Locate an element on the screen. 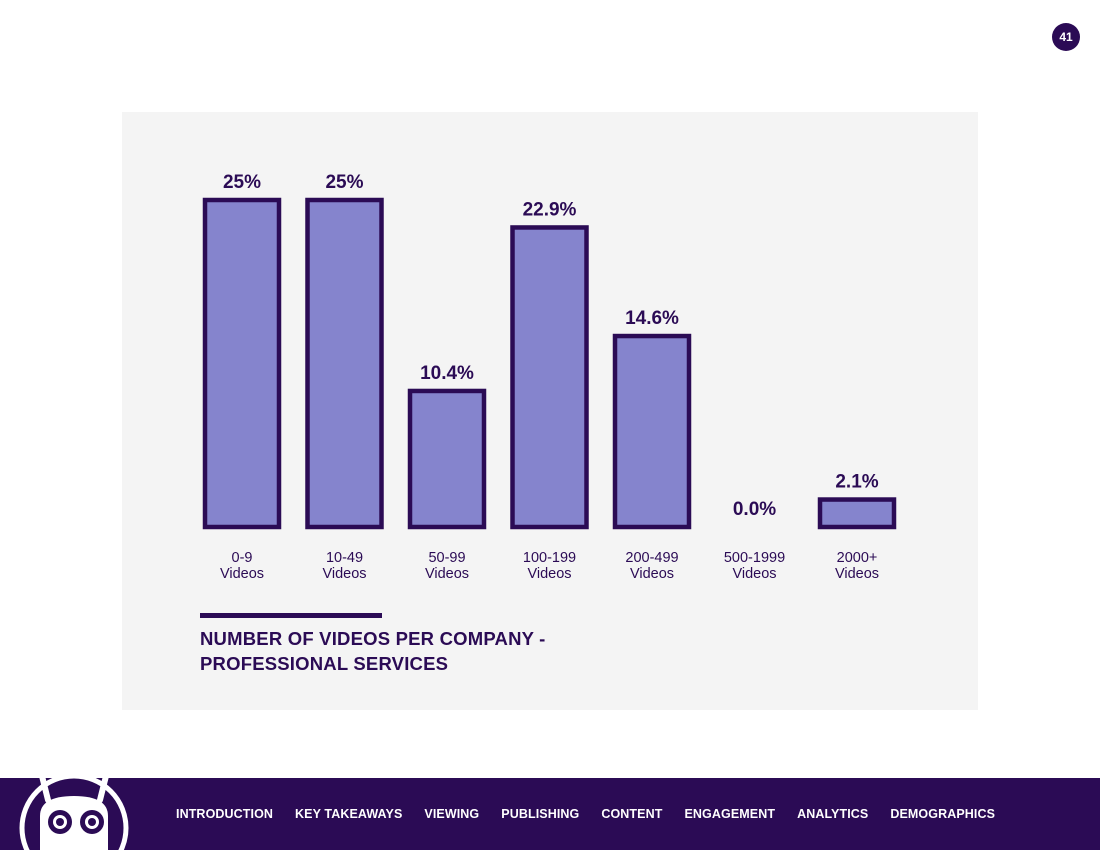 The height and width of the screenshot is (850, 1100). category-label-50-99-line-1: 50-99 is located at coordinates (446, 558).